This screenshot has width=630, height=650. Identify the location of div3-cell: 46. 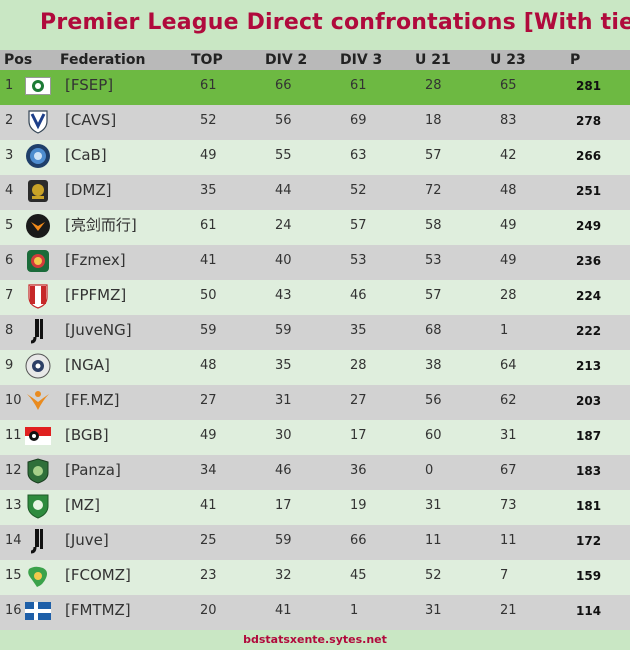
(358, 295).